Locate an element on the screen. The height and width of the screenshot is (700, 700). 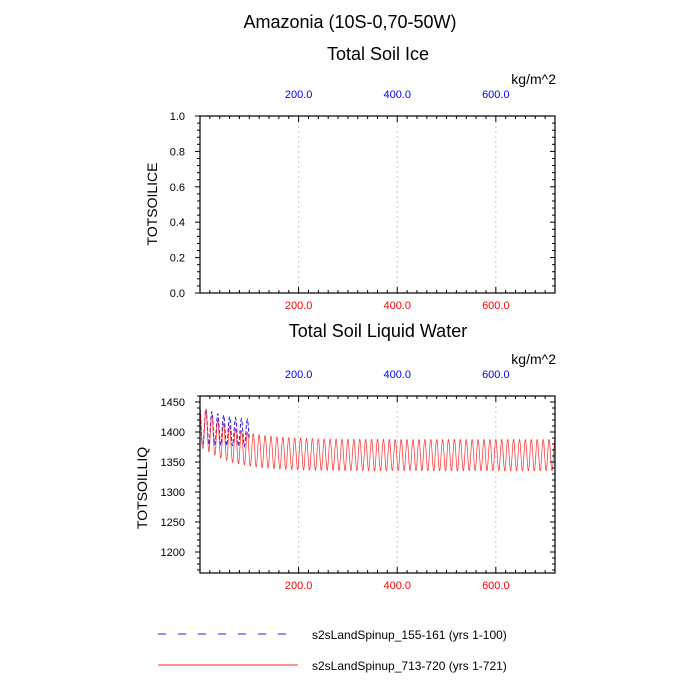
y-tick-label: 1250 is located at coordinates (173, 523).